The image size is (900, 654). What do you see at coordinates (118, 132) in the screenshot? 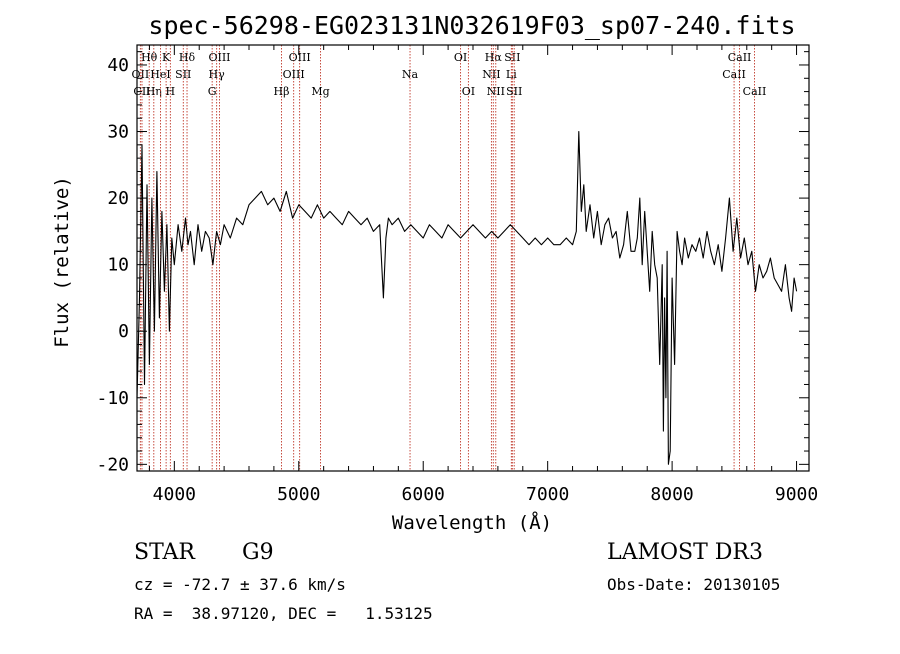
I see `y-tick-label: 30` at bounding box center [118, 132].